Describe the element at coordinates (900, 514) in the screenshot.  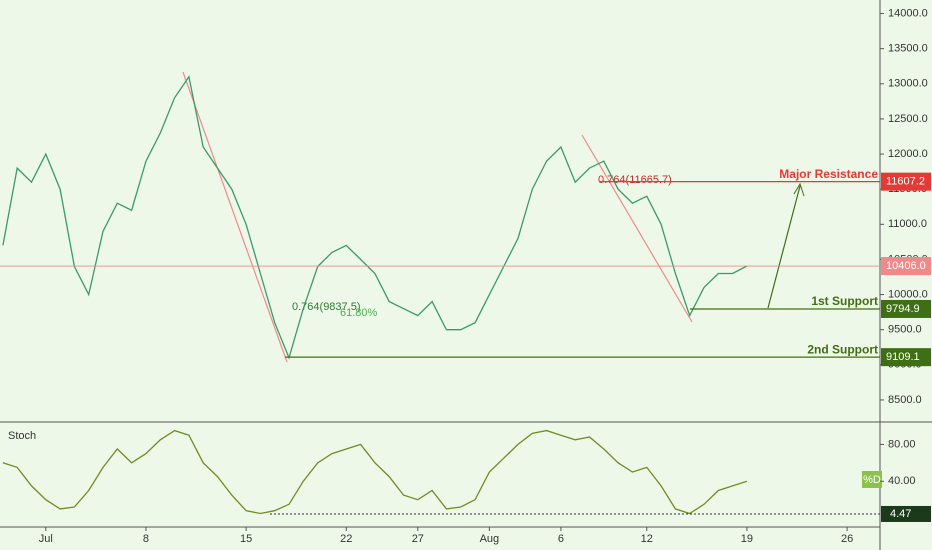
I see `price-label: 4.47` at that location.